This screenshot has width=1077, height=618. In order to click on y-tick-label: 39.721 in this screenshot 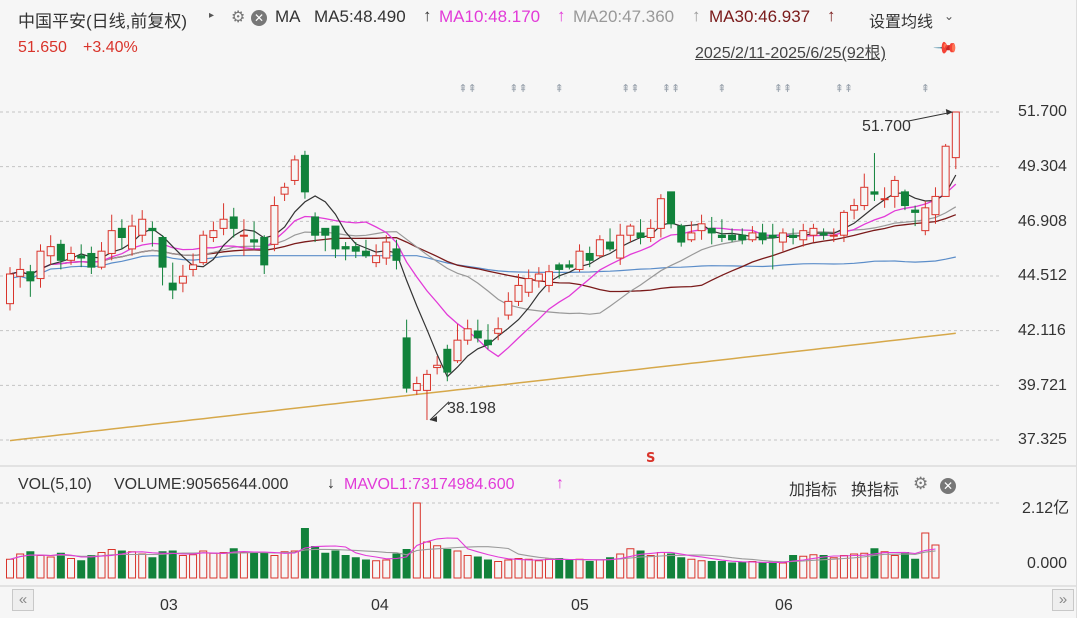, I will do `click(1042, 385)`.